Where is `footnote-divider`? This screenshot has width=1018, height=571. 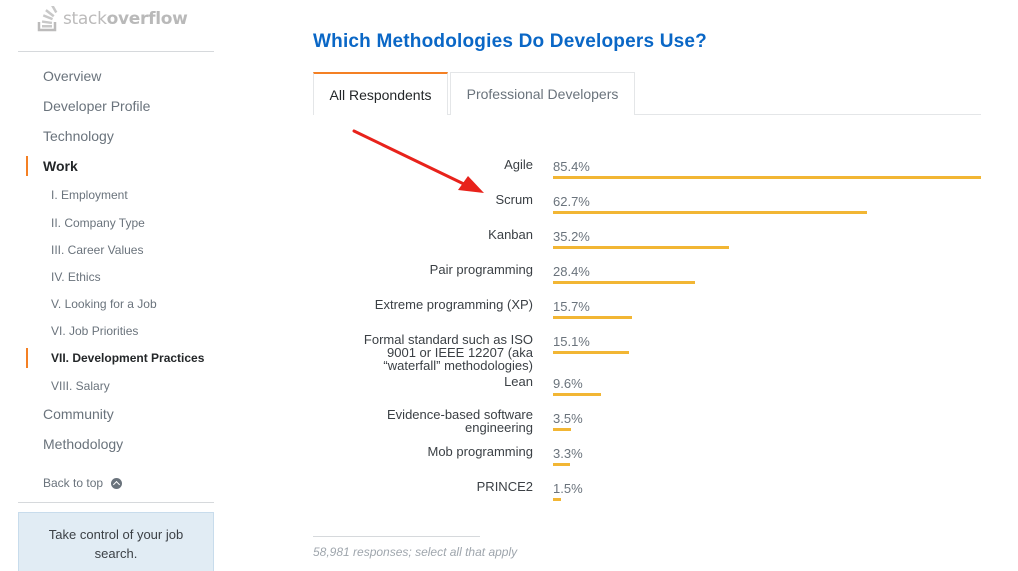
footnote-divider is located at coordinates (396, 536).